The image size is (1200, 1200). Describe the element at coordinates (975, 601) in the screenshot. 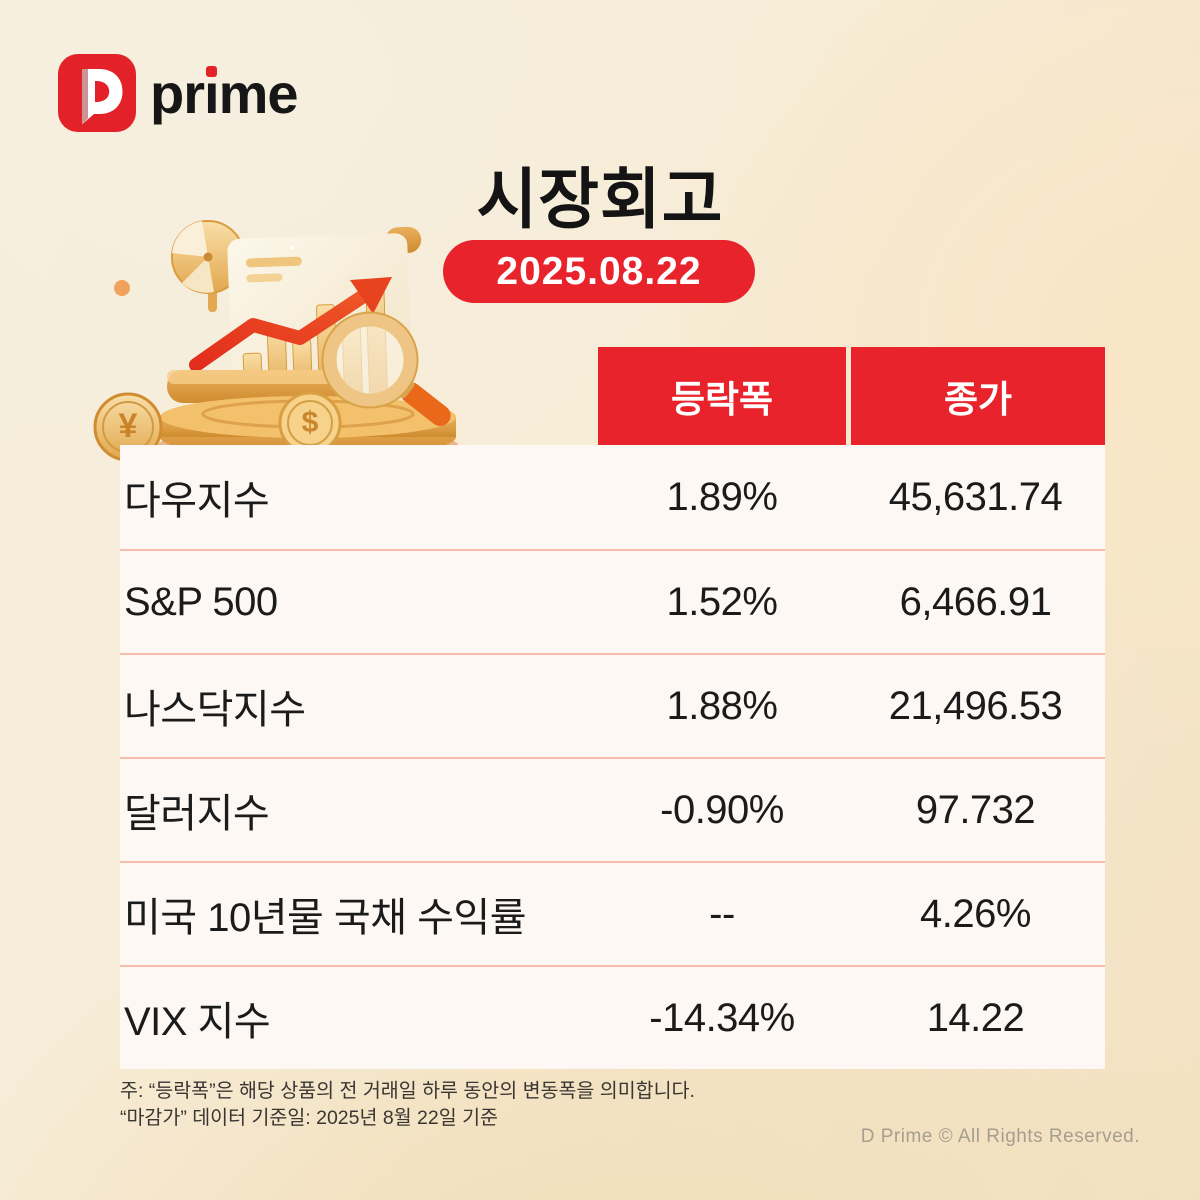

I see `row-close: 6,466.91` at that location.